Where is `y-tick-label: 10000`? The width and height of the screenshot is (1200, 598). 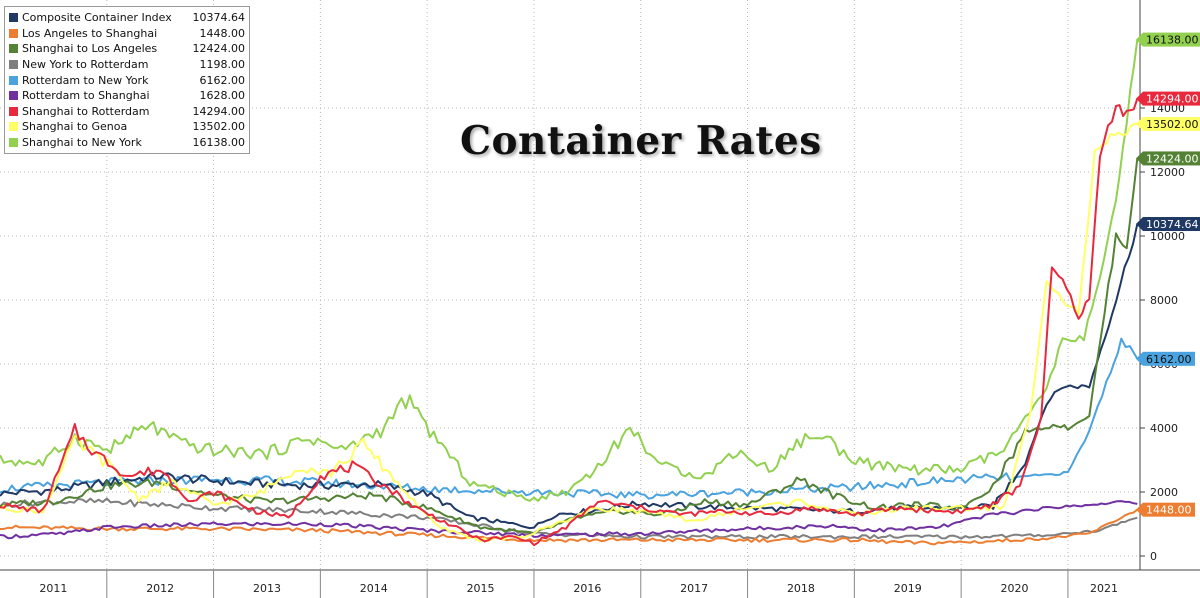
y-tick-label: 10000 is located at coordinates (1167, 236).